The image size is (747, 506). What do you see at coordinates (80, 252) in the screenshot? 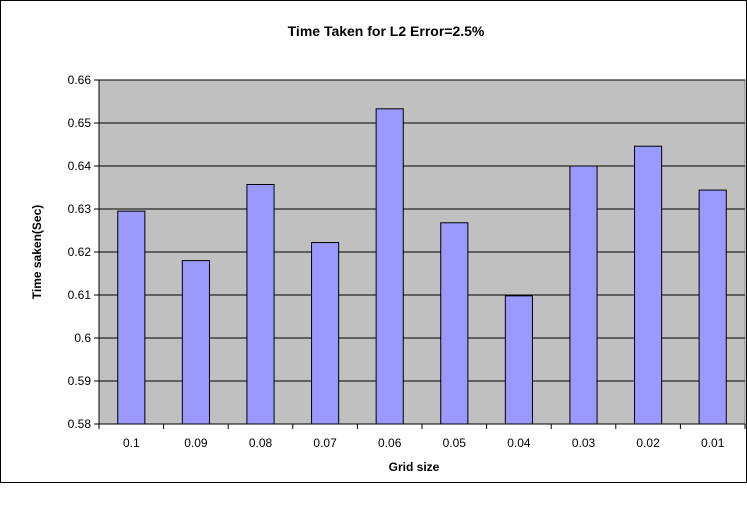
I see `y-tick-label: 0.62` at bounding box center [80, 252].